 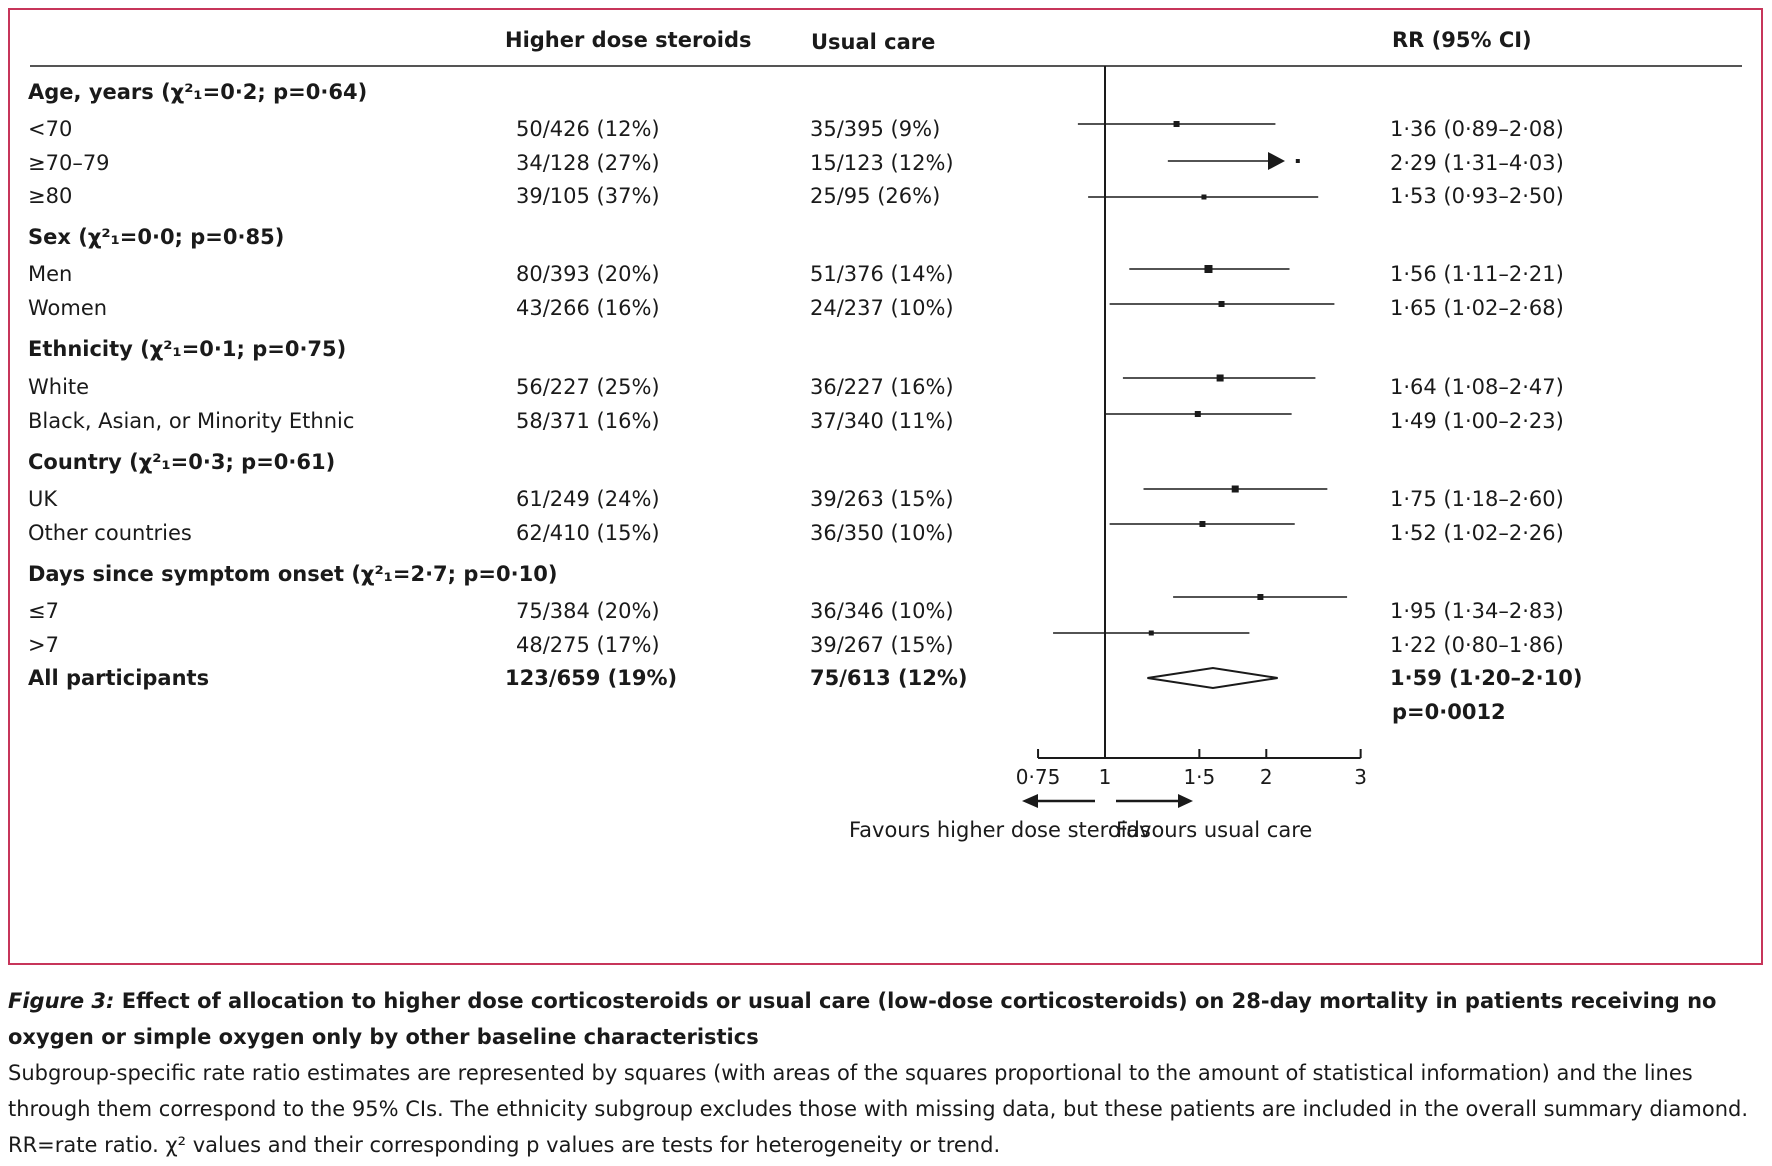 I want to click on usual-care-value: 24/237 (10%), so click(x=882, y=308).